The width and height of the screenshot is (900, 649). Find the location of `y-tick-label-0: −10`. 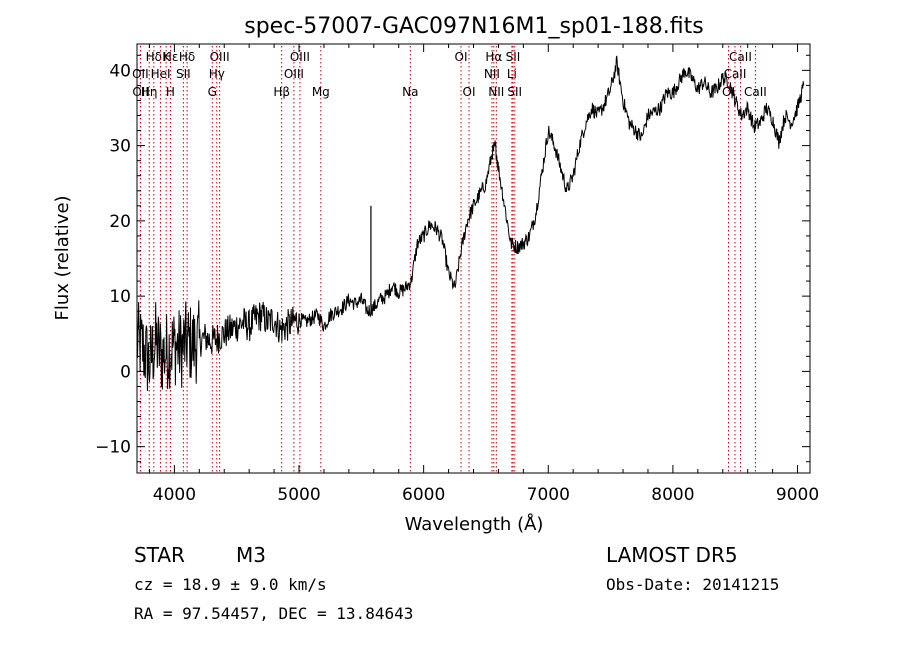

y-tick-label-0: −10 is located at coordinates (113, 448).